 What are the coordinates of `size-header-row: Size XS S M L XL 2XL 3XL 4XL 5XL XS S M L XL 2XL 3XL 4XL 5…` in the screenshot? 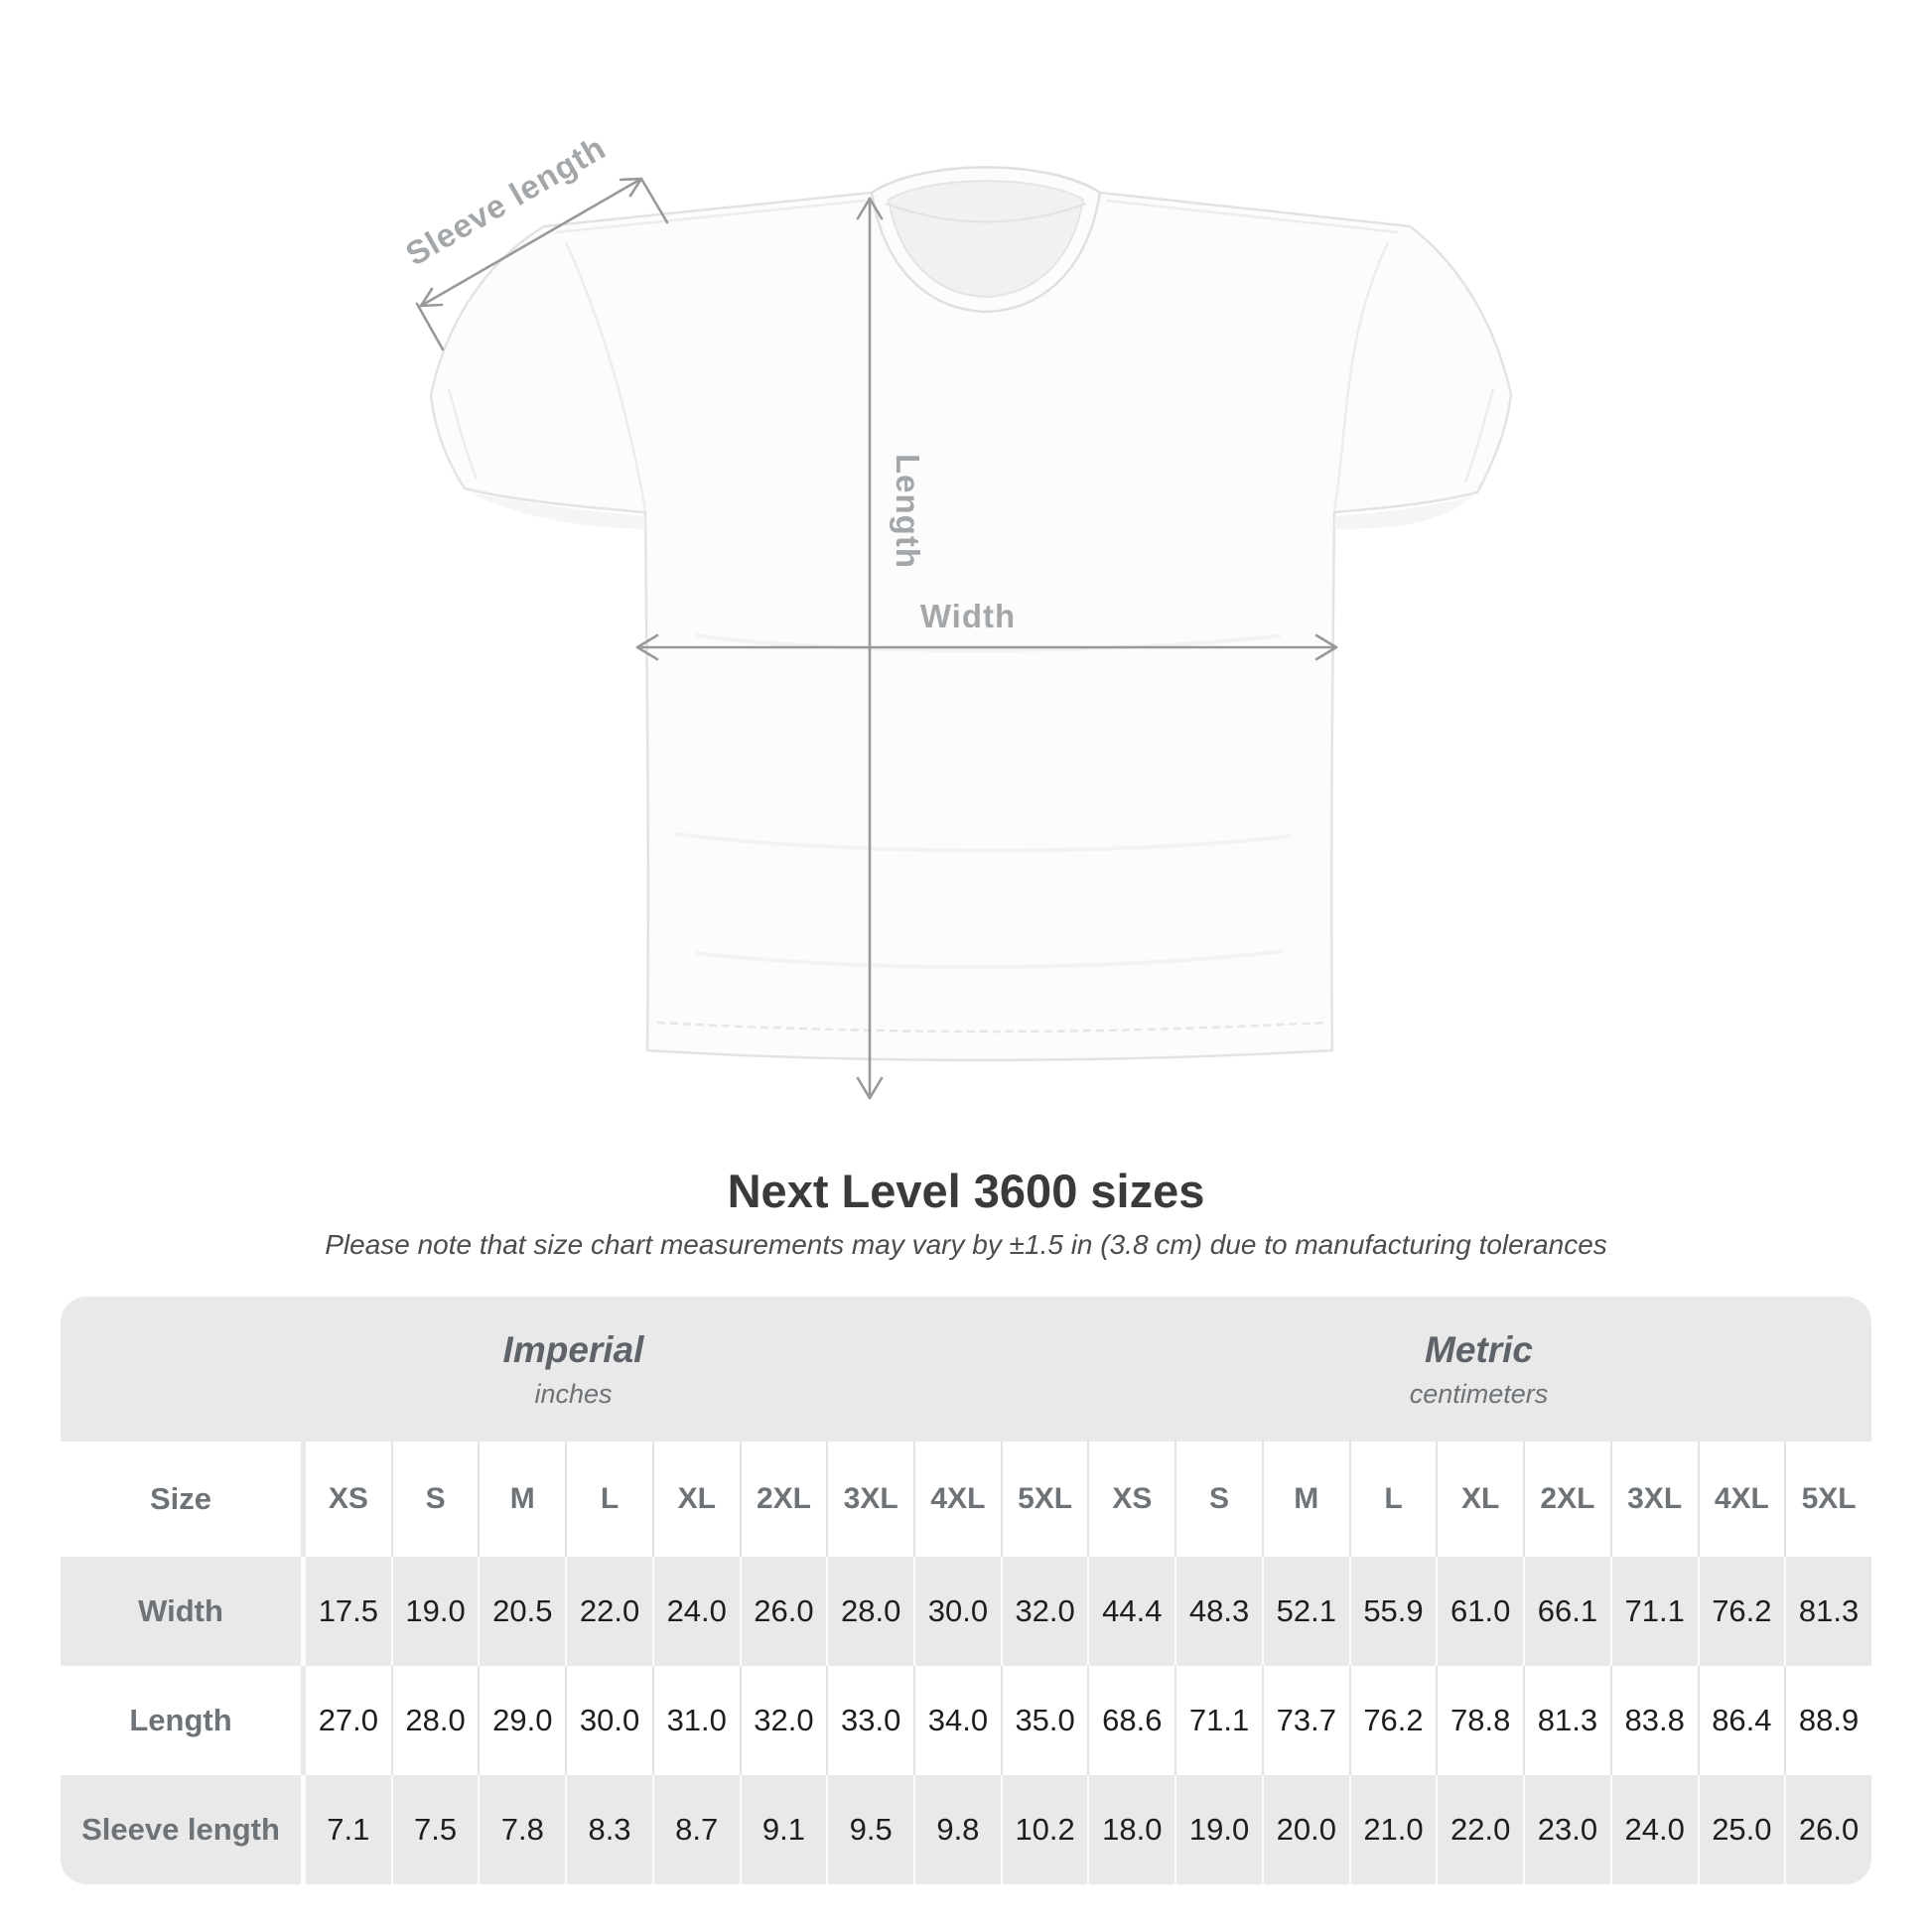 It's located at (966, 1499).